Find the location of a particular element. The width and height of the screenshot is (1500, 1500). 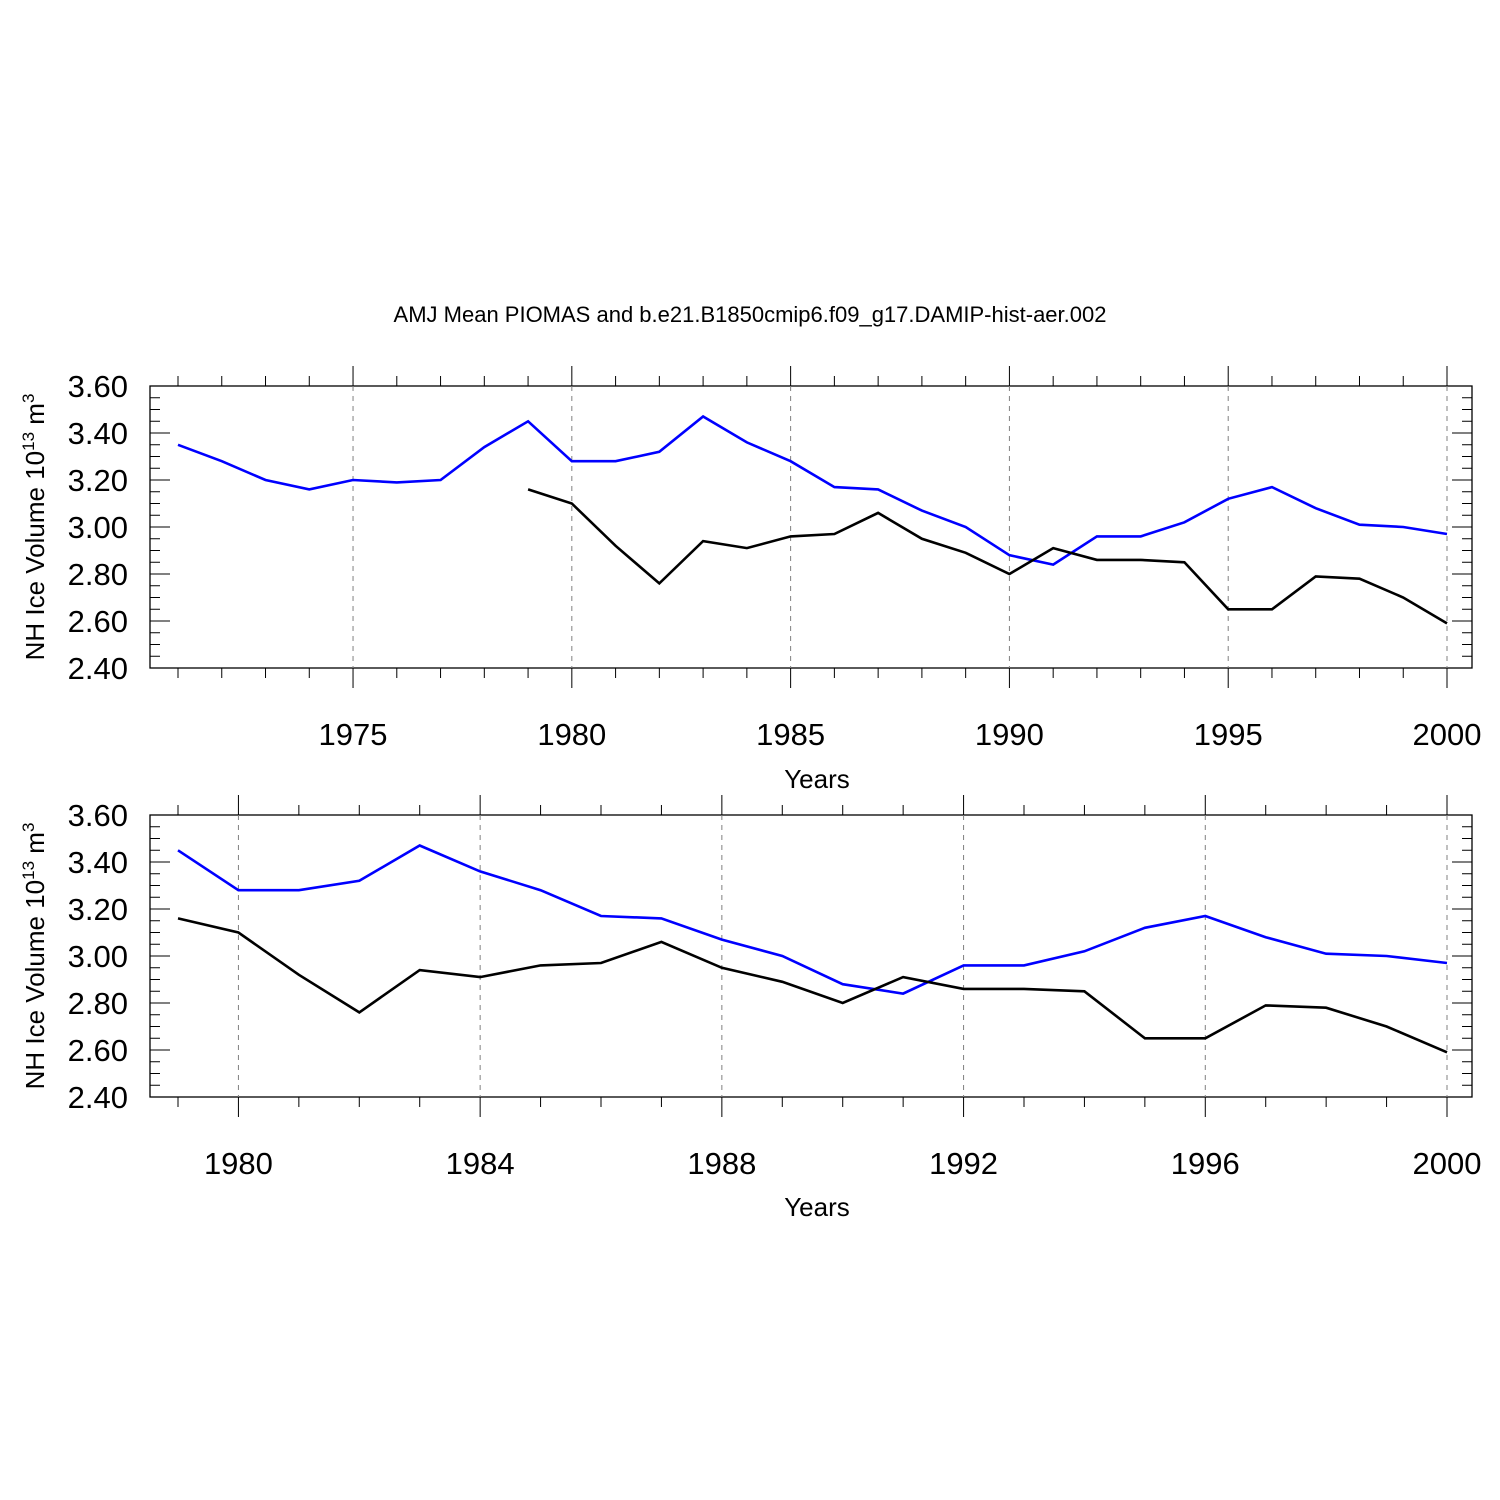

x-tick-label: 1996 is located at coordinates (1205, 1163).